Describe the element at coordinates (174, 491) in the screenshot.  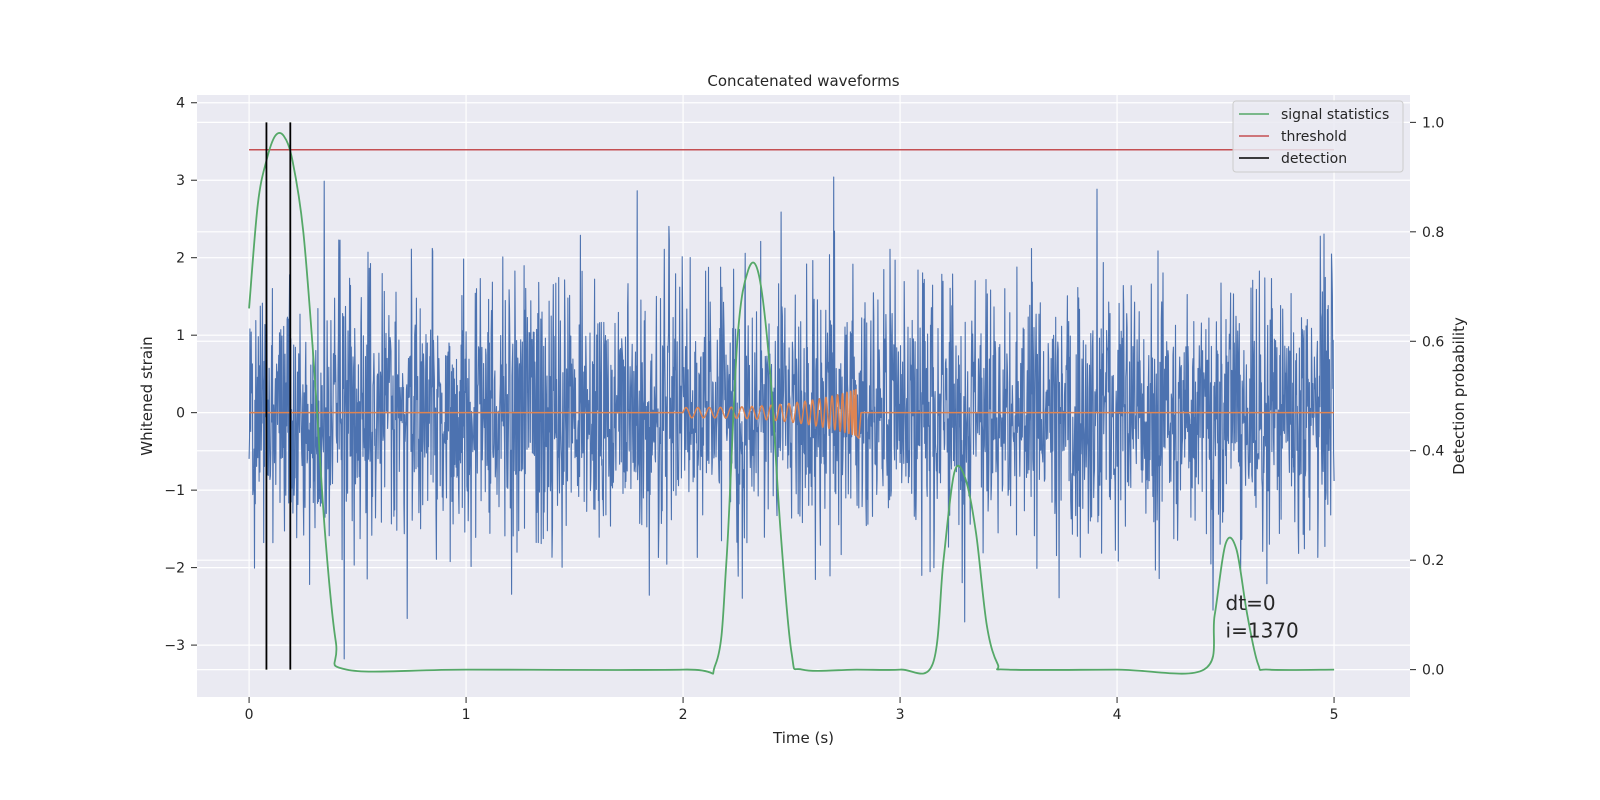
I see `y-left-tick-label: −1` at that location.